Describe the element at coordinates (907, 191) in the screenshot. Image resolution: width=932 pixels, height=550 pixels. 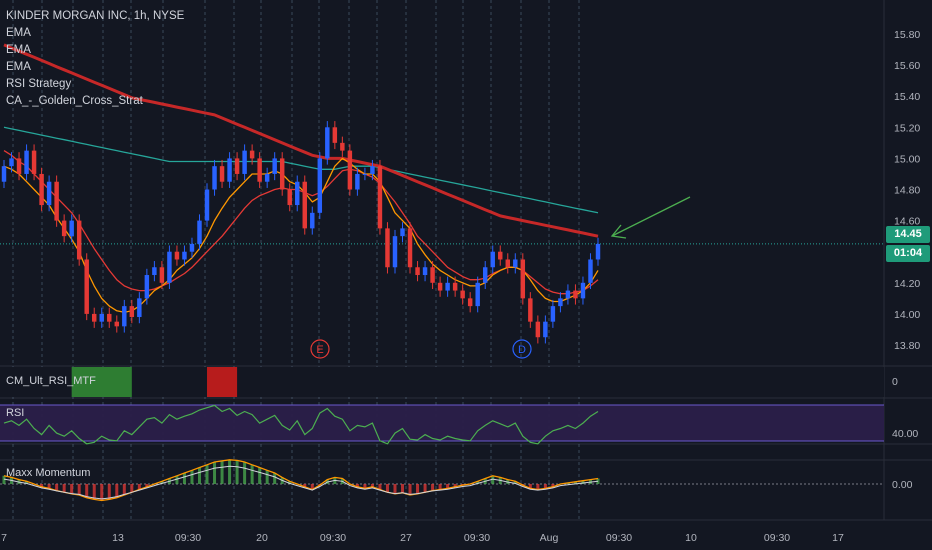
I see `price-tick: 14.80` at that location.